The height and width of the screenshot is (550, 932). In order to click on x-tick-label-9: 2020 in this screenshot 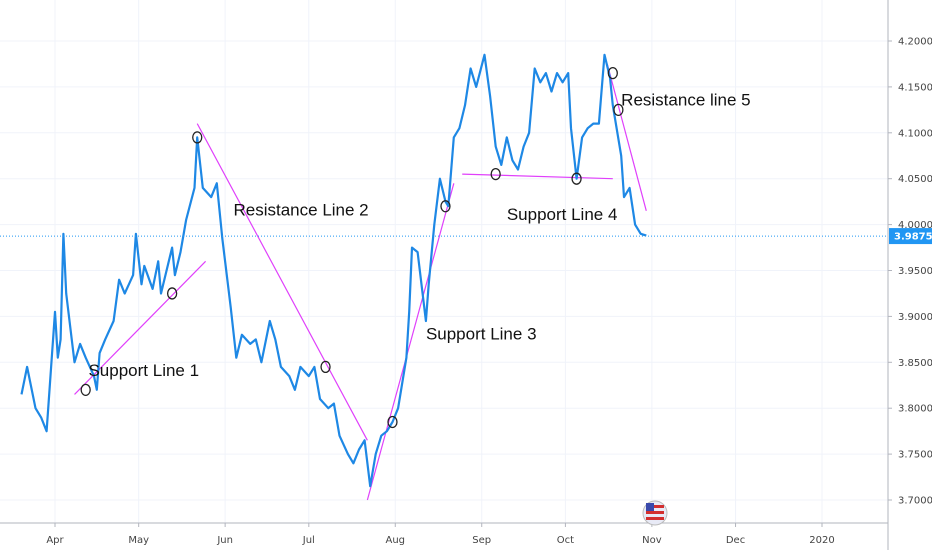, I will do `click(821, 540)`.